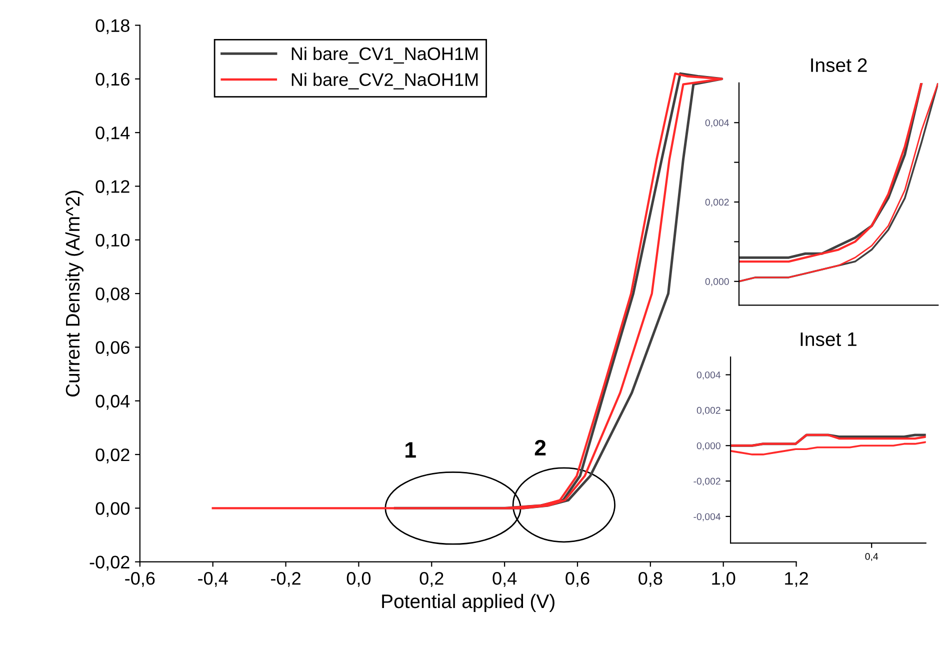 This screenshot has height=648, width=939. What do you see at coordinates (650, 579) in the screenshot?
I see `x-tick-label: 0,8` at bounding box center [650, 579].